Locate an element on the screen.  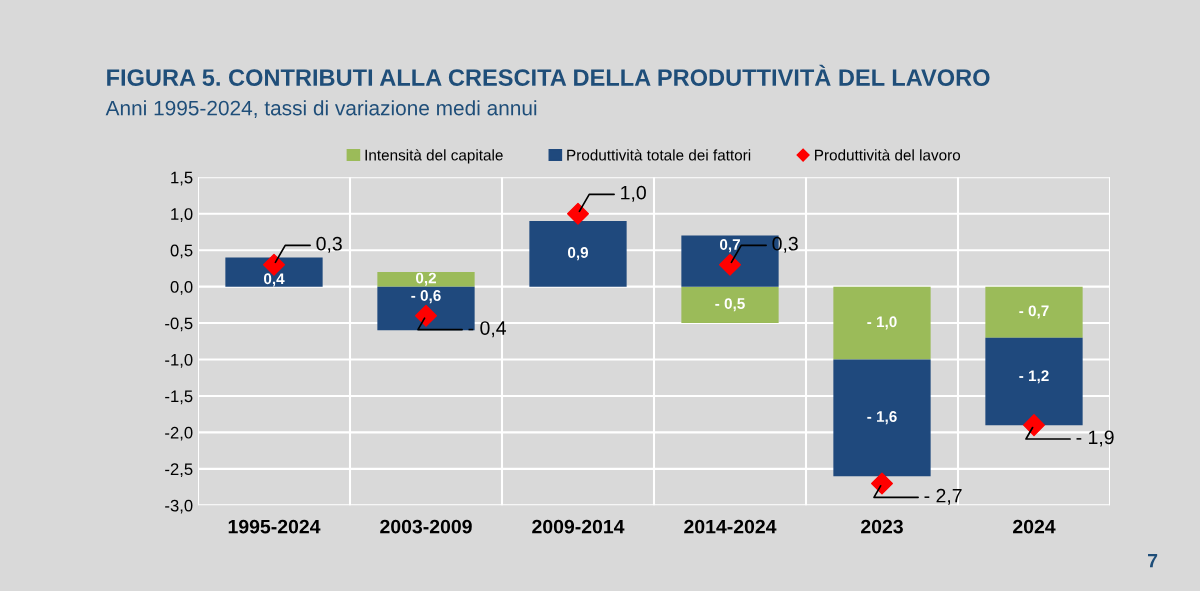
y-tick-label: -2,5 is located at coordinates (179, 470).